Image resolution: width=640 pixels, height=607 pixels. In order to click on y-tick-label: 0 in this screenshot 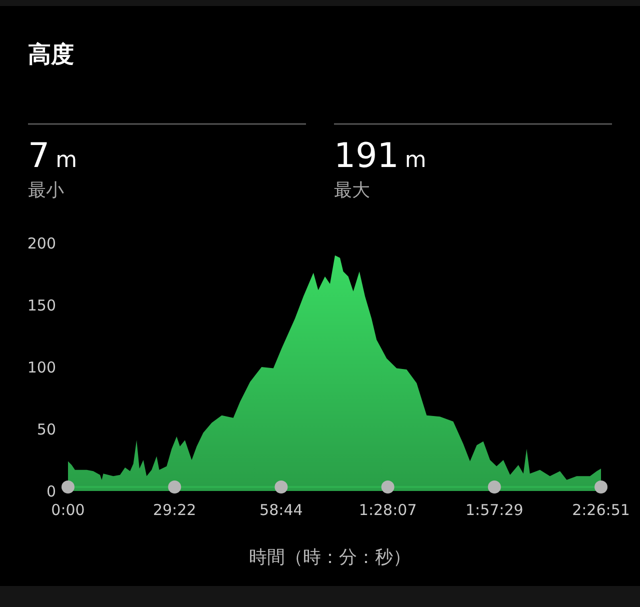, I will do `click(51, 491)`.